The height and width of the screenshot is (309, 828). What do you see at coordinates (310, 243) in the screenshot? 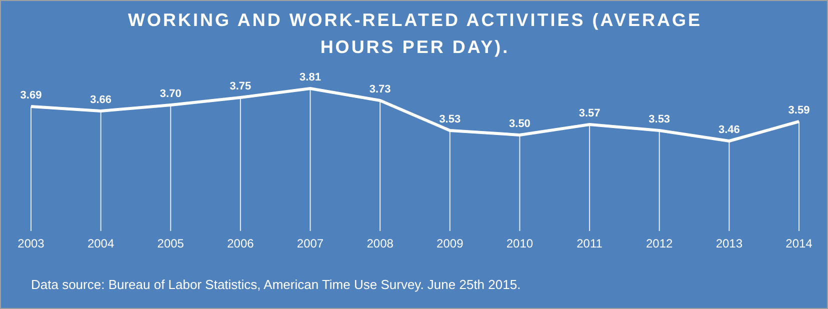
I see `x-tick-label: 2007` at bounding box center [310, 243].